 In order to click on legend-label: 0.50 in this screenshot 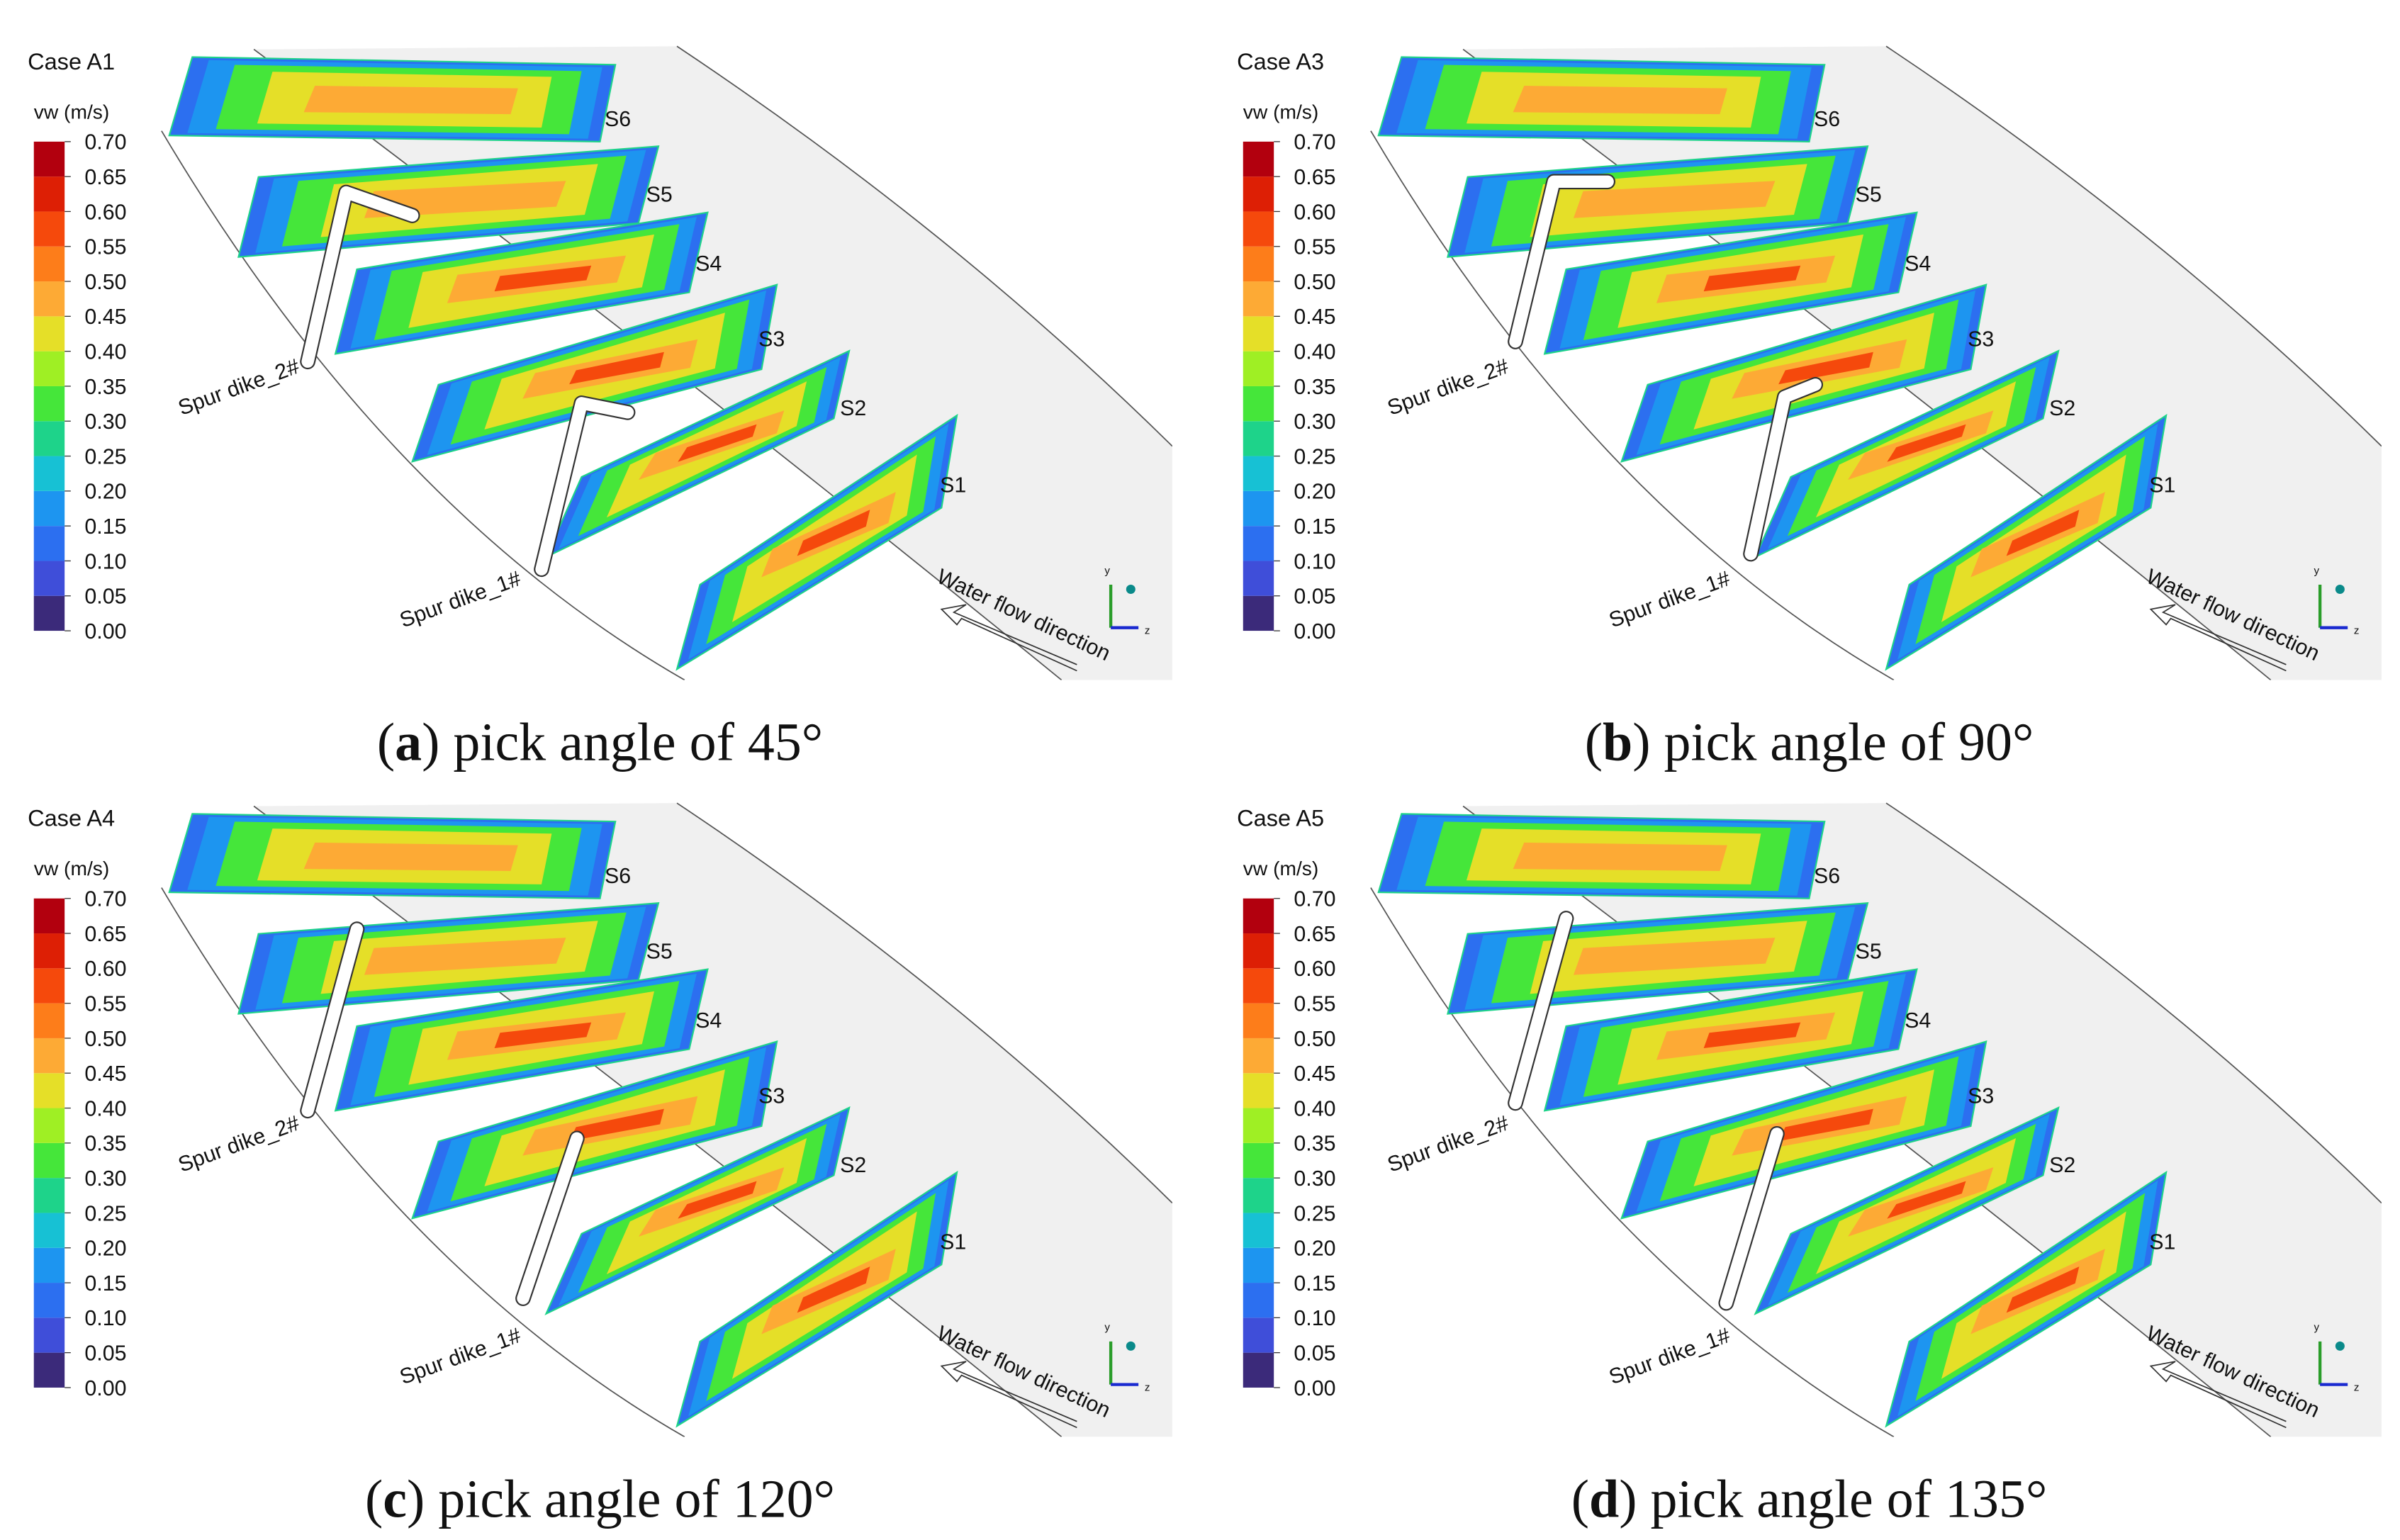, I will do `click(1314, 1039)`.